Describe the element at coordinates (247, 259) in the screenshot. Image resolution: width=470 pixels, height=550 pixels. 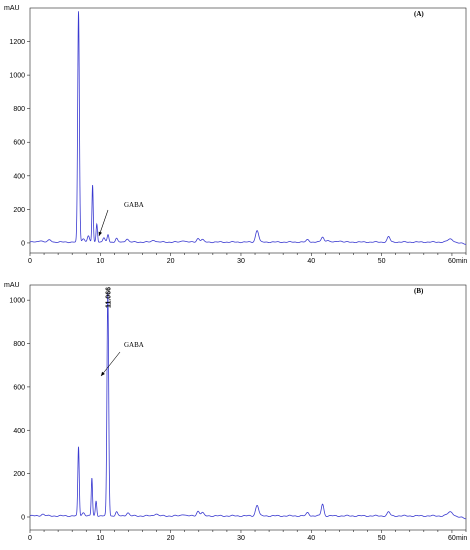
I see `panel-a-x-axis: 0 10 20 30 40 50 60` at that location.